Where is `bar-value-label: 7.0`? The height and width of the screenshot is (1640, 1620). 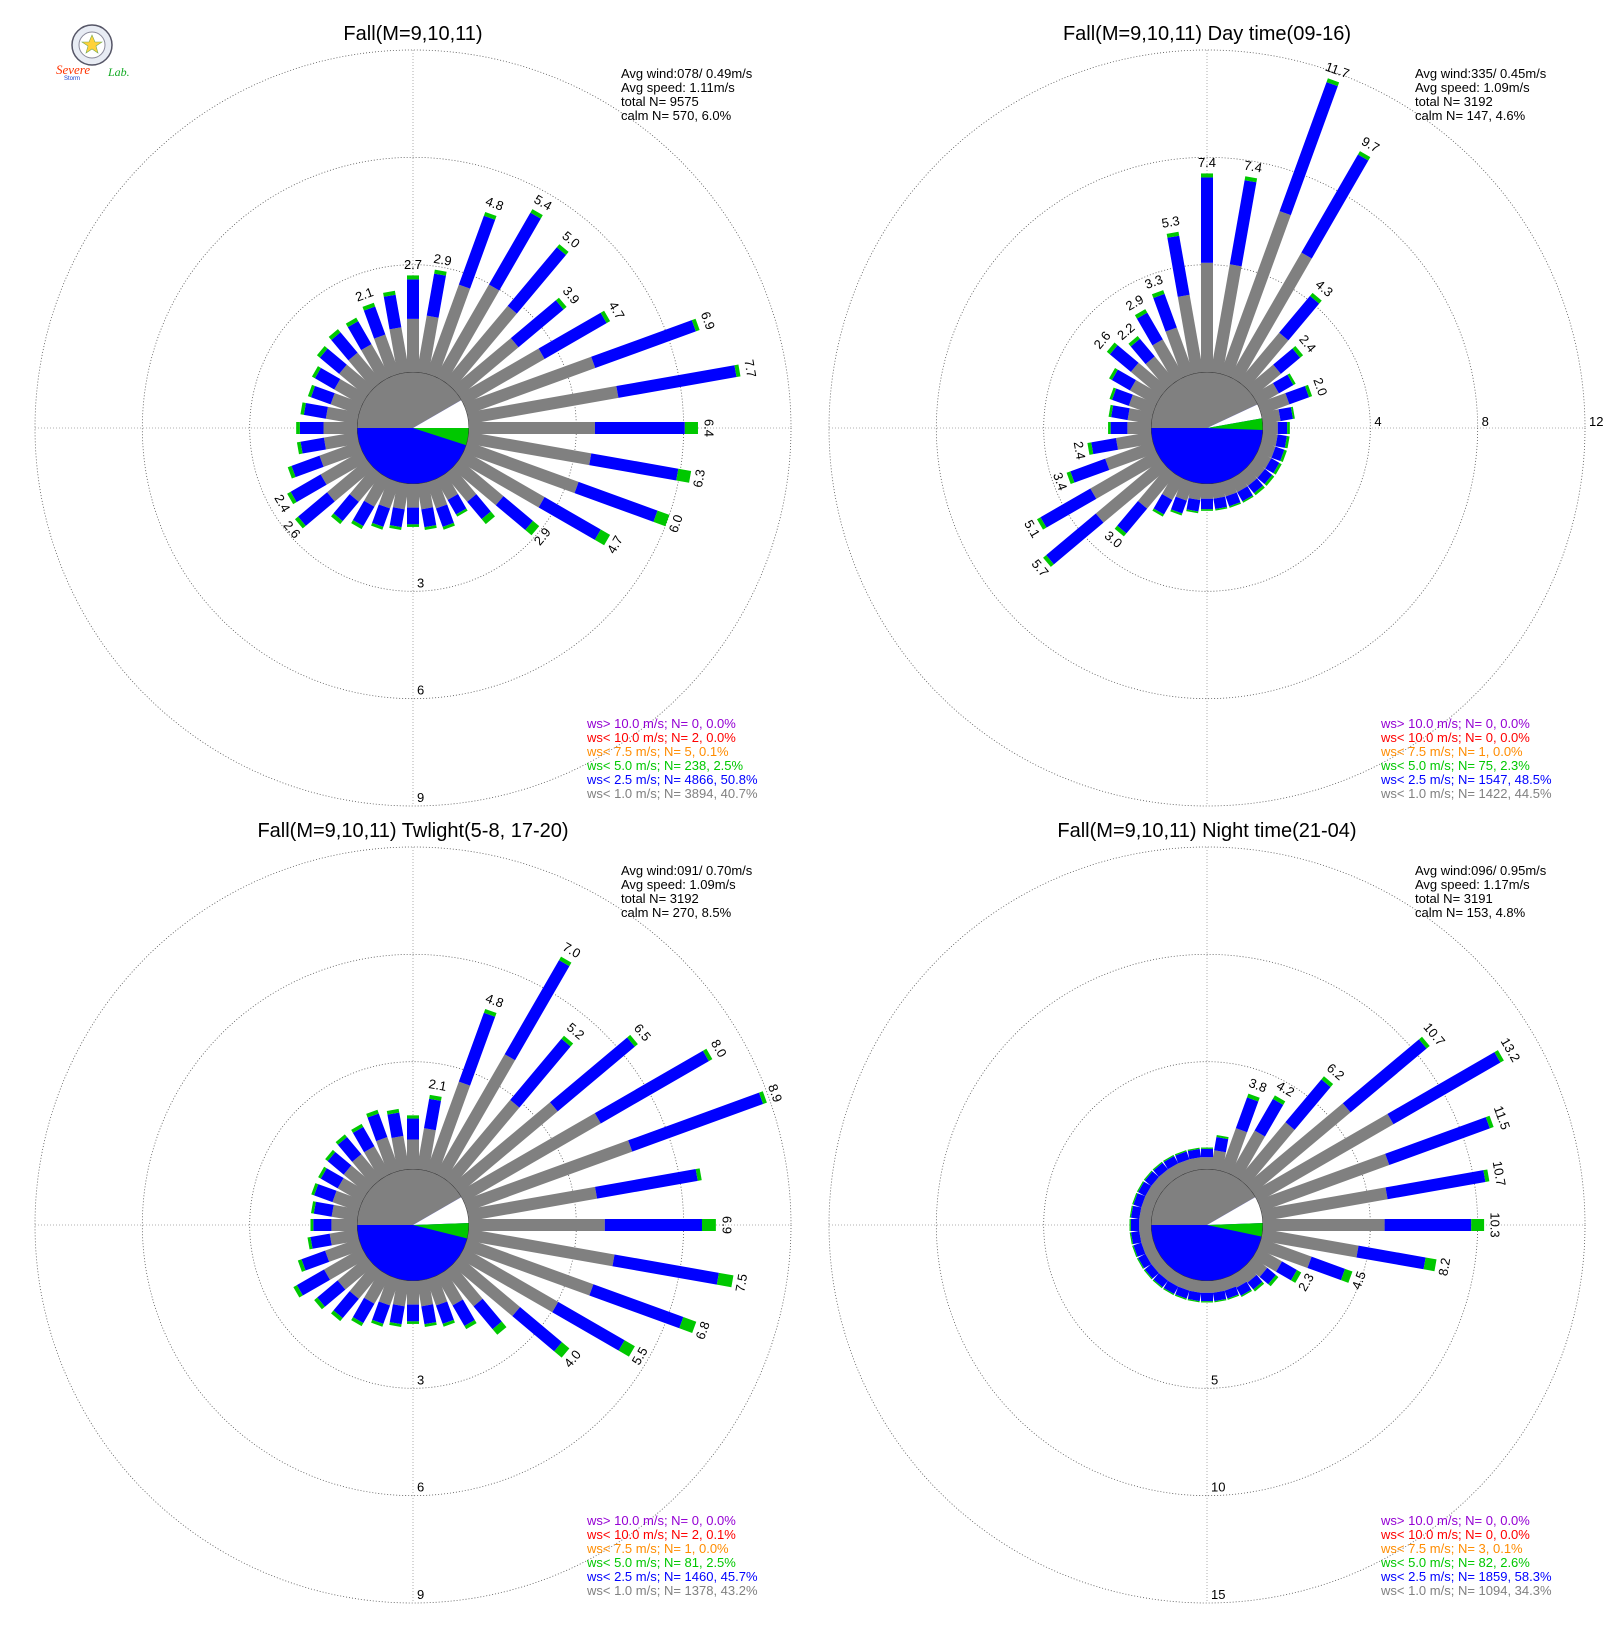
bar-value-label: 7.0 is located at coordinates (571, 950).